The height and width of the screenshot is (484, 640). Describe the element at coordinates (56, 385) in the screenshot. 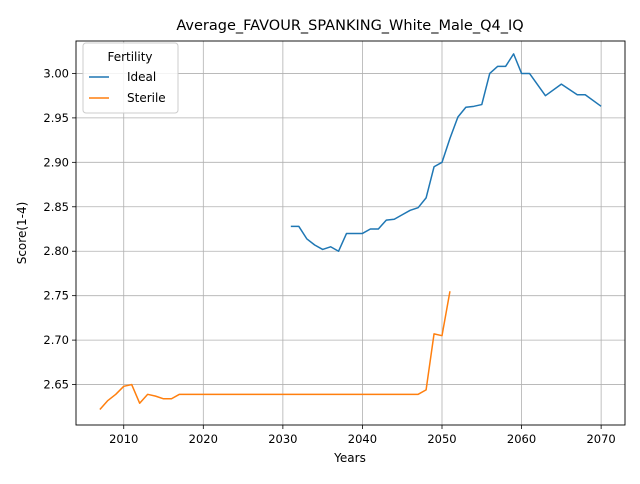

I see `y-tick-label: 2.65` at that location.